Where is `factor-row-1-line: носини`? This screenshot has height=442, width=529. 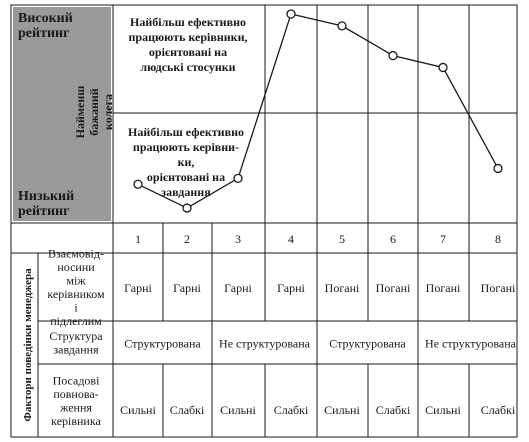 factor-row-1-line: носини is located at coordinates (76, 267).